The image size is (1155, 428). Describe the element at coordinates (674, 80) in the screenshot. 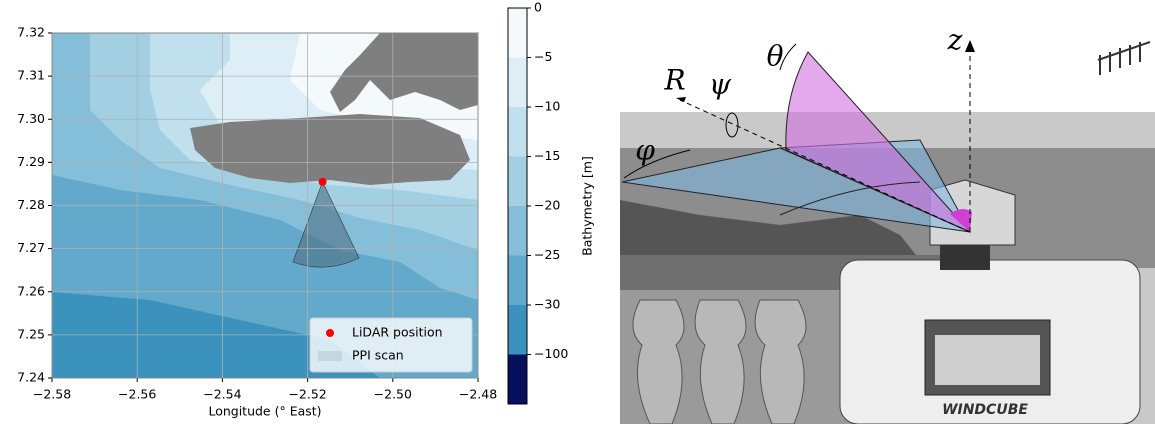

I see `label-r: R` at that location.